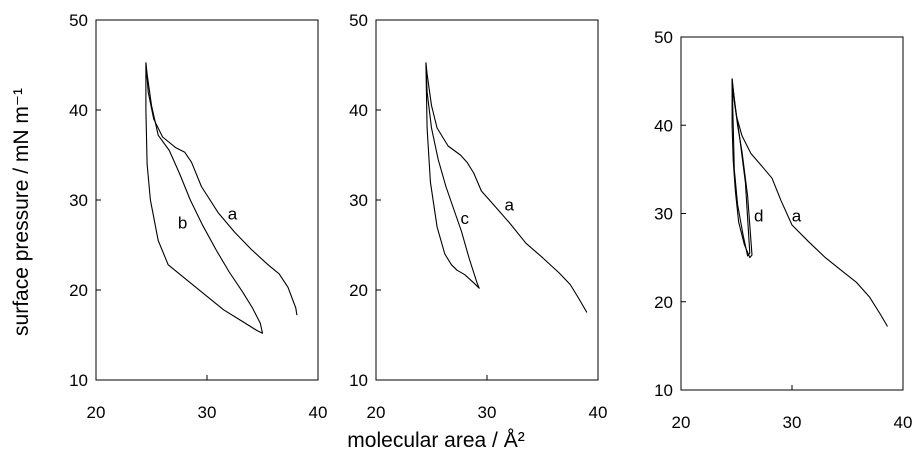 The width and height of the screenshot is (918, 457). I want to click on curve-label-c: c, so click(465, 218).